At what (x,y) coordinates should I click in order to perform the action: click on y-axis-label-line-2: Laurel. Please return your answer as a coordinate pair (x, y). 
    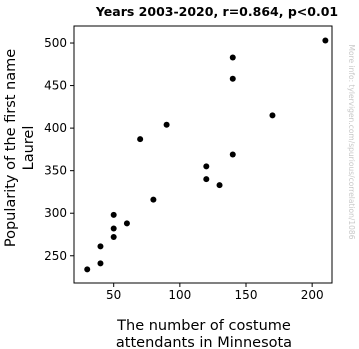
    Looking at the image, I should click on (29, 148).